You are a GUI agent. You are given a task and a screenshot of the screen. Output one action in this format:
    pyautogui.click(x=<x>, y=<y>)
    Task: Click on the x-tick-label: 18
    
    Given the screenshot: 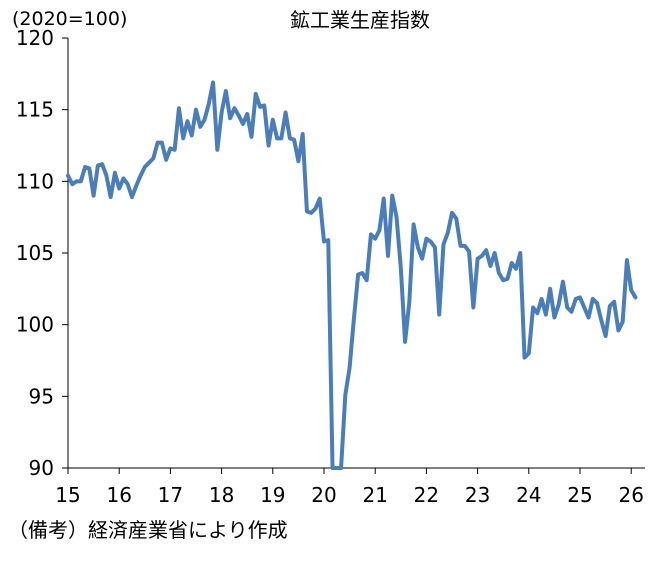 What is the action you would take?
    pyautogui.click(x=221, y=495)
    